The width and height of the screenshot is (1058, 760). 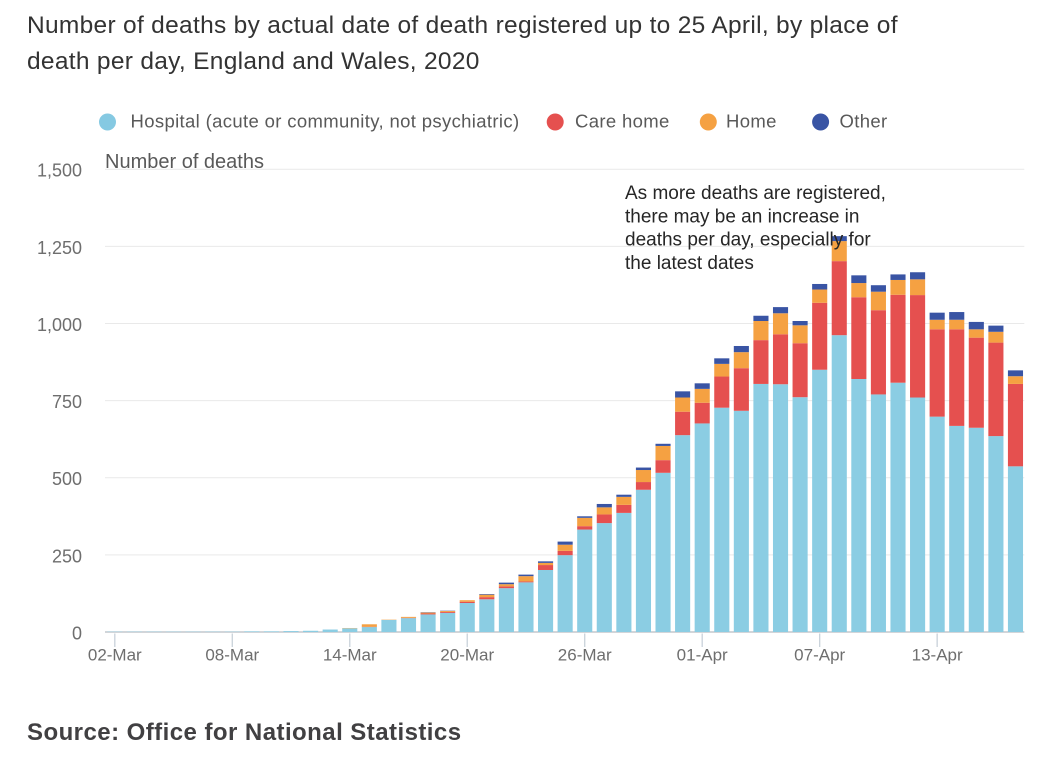 What do you see at coordinates (748, 240) in the screenshot?
I see `svg-text: deaths per day, especially for` at bounding box center [748, 240].